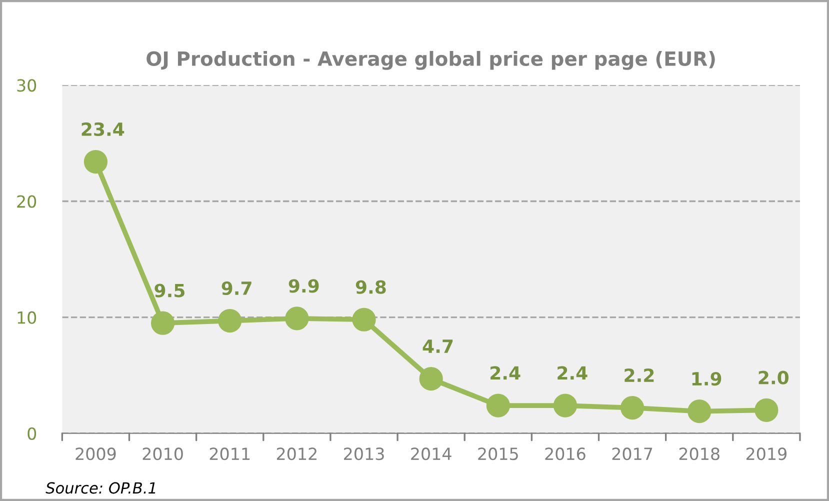 The height and width of the screenshot is (501, 829). What do you see at coordinates (431, 454) in the screenshot?
I see `x-tick-label: 2014` at bounding box center [431, 454].